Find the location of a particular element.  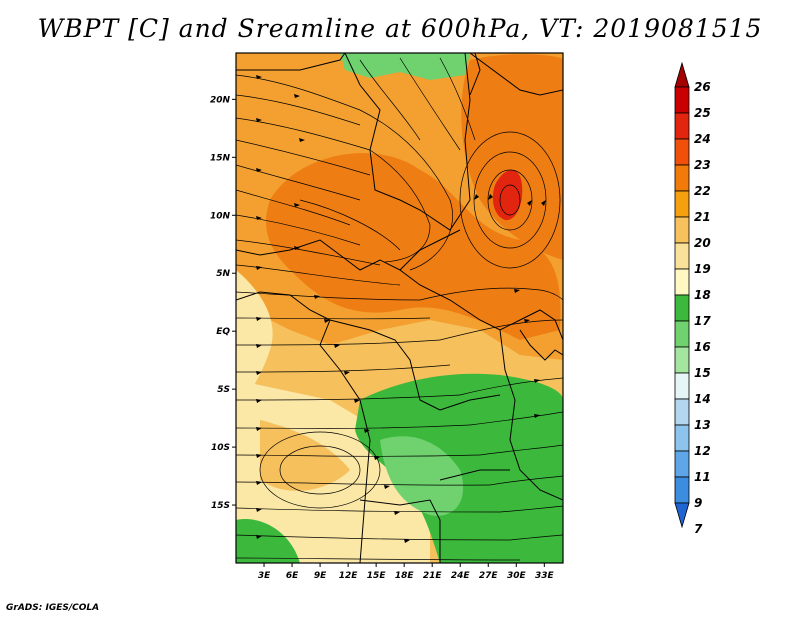

x-tick-label: 21E is located at coordinates (433, 576).